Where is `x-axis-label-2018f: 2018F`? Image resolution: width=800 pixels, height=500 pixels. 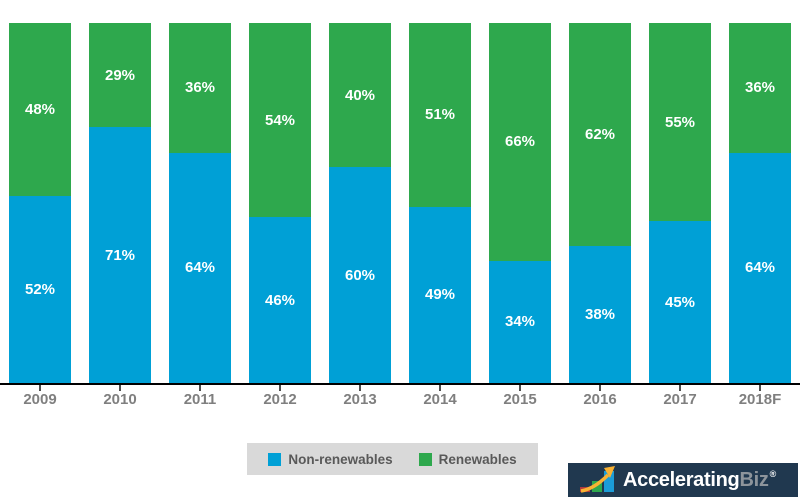
x-axis-label-2018f: 2018F is located at coordinates (760, 399).